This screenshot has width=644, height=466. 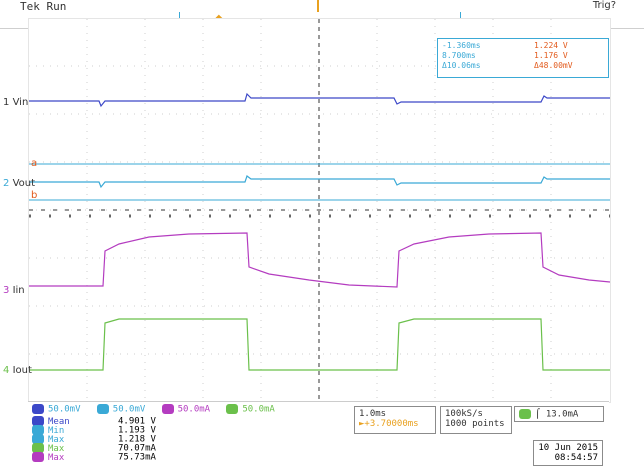 I want to click on stat-value: 1.218 V, so click(x=137, y=439).